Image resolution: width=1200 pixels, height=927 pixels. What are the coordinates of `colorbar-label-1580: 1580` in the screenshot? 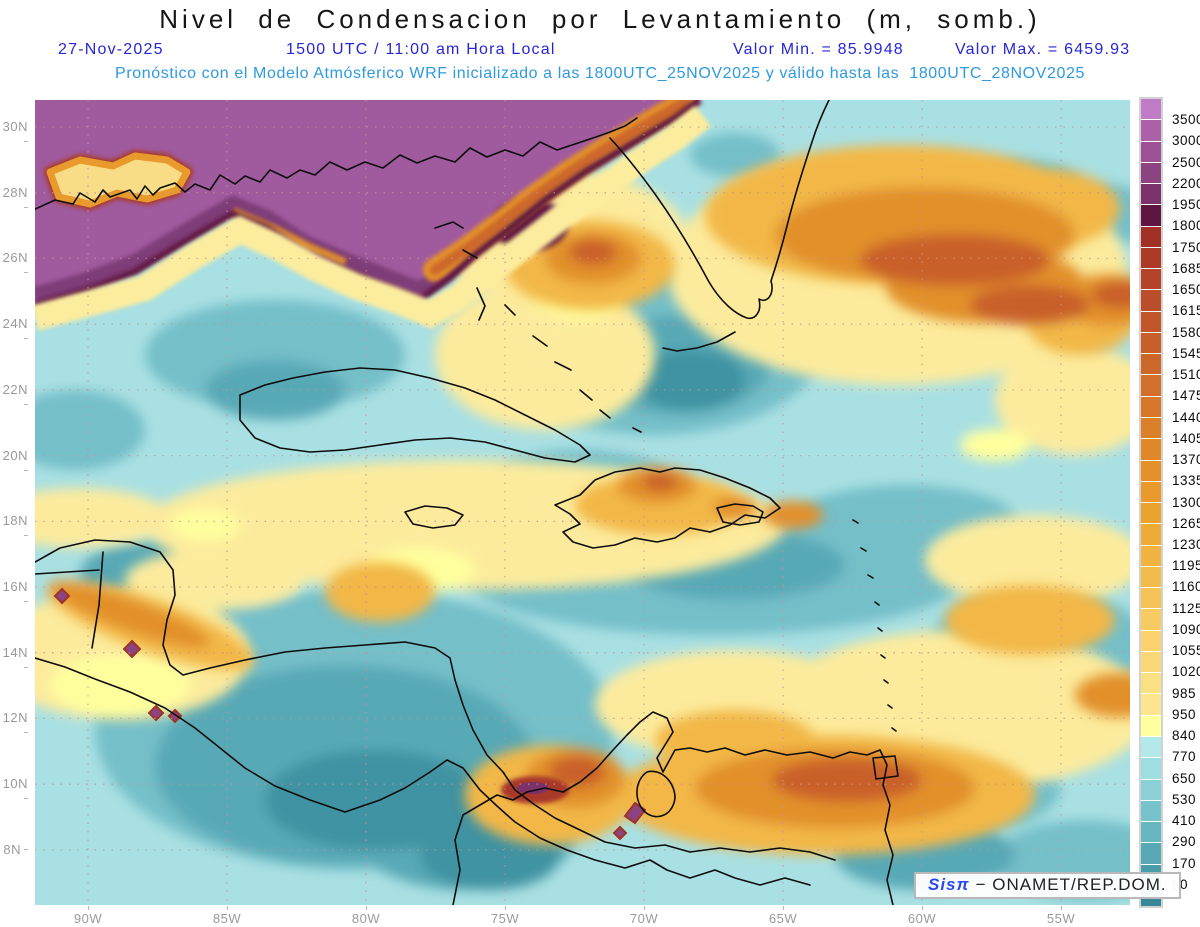 It's located at (1186, 332).